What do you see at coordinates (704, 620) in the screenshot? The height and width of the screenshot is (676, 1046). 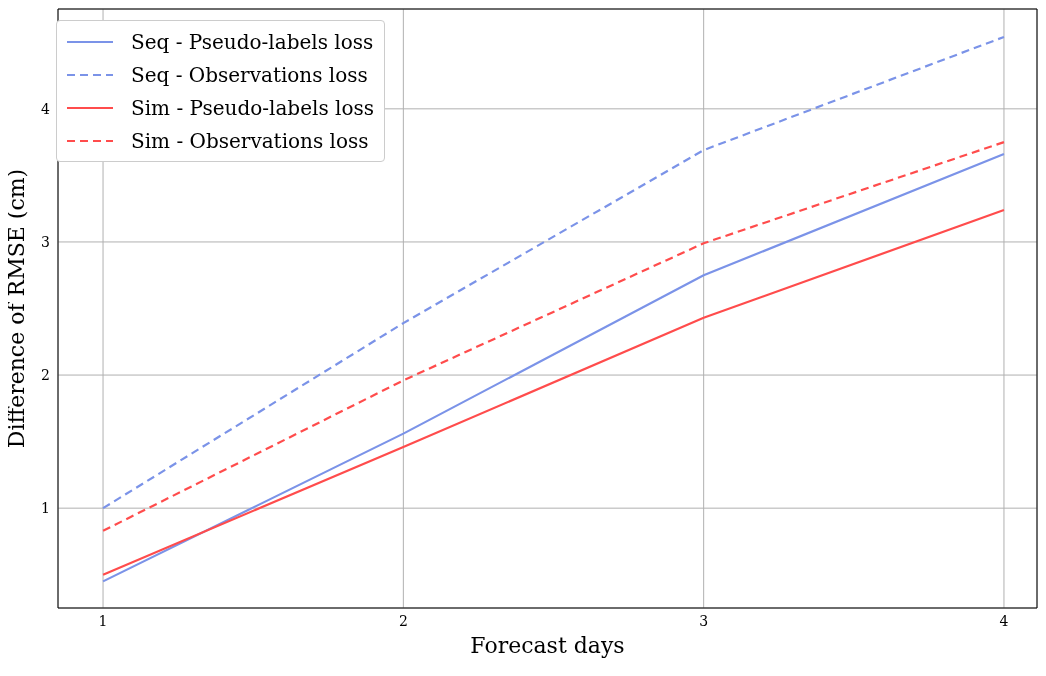 I see `x-tick-label: 3` at bounding box center [704, 620].